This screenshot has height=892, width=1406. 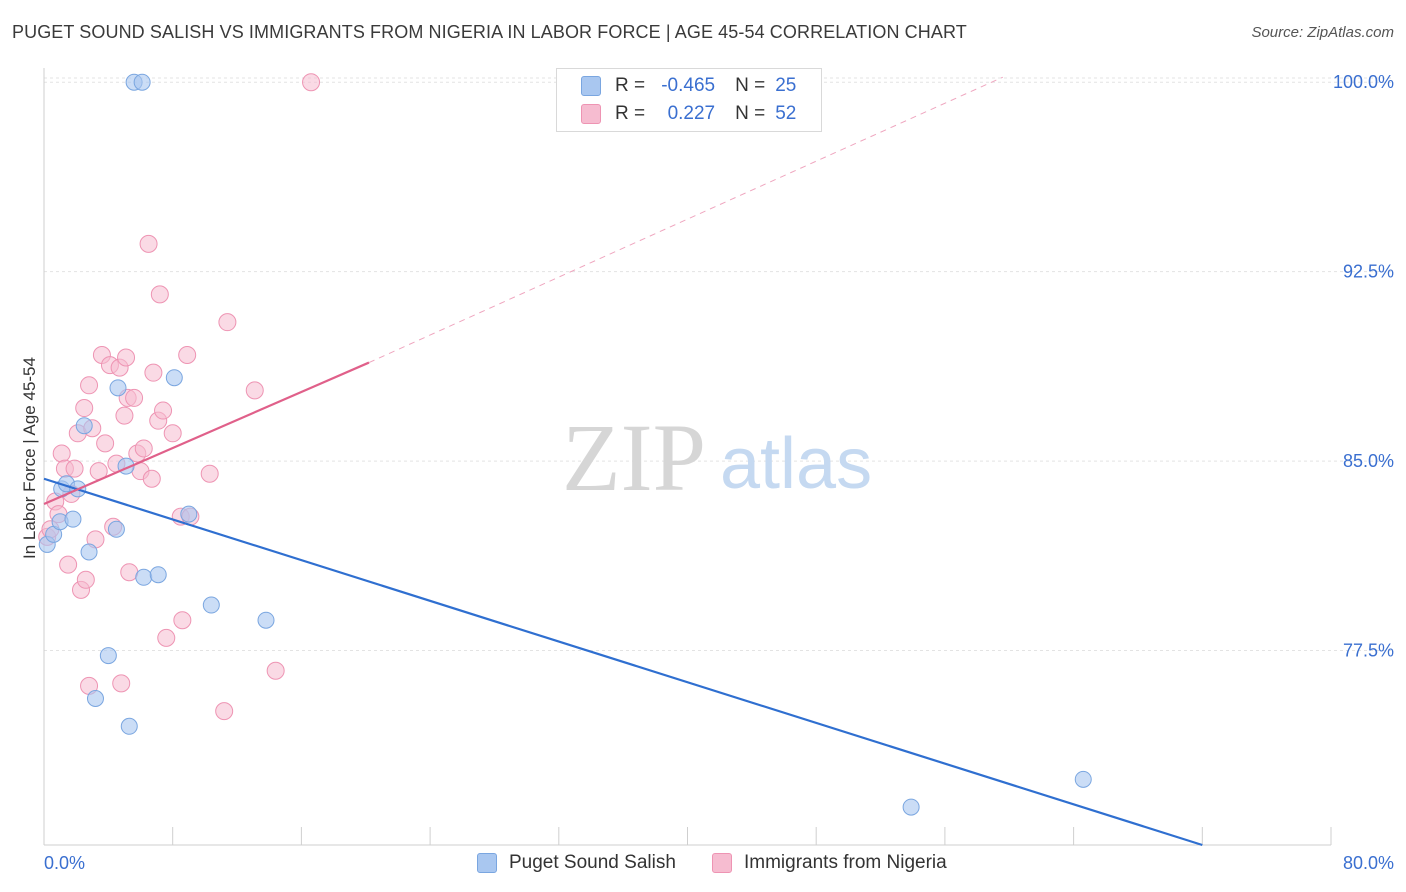 I want to click on x-tick-label: 0.0%, so click(x=64, y=863).